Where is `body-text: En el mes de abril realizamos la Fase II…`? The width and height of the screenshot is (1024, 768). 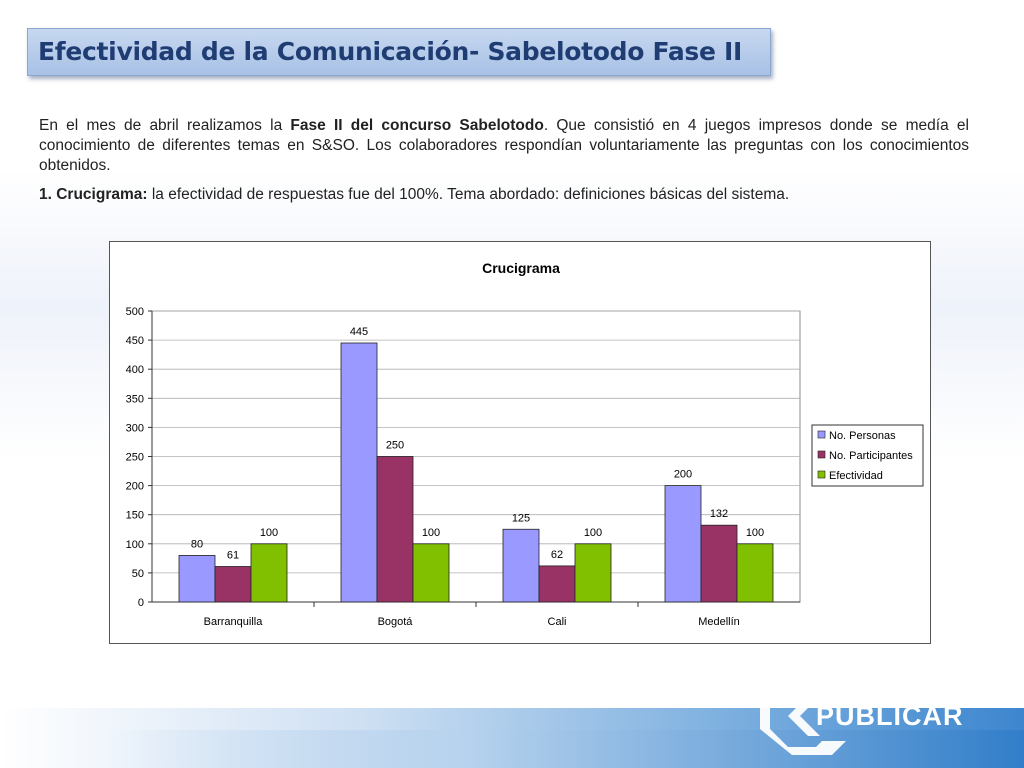
body-text: En el mes de abril realizamos la Fase II… is located at coordinates (504, 165).